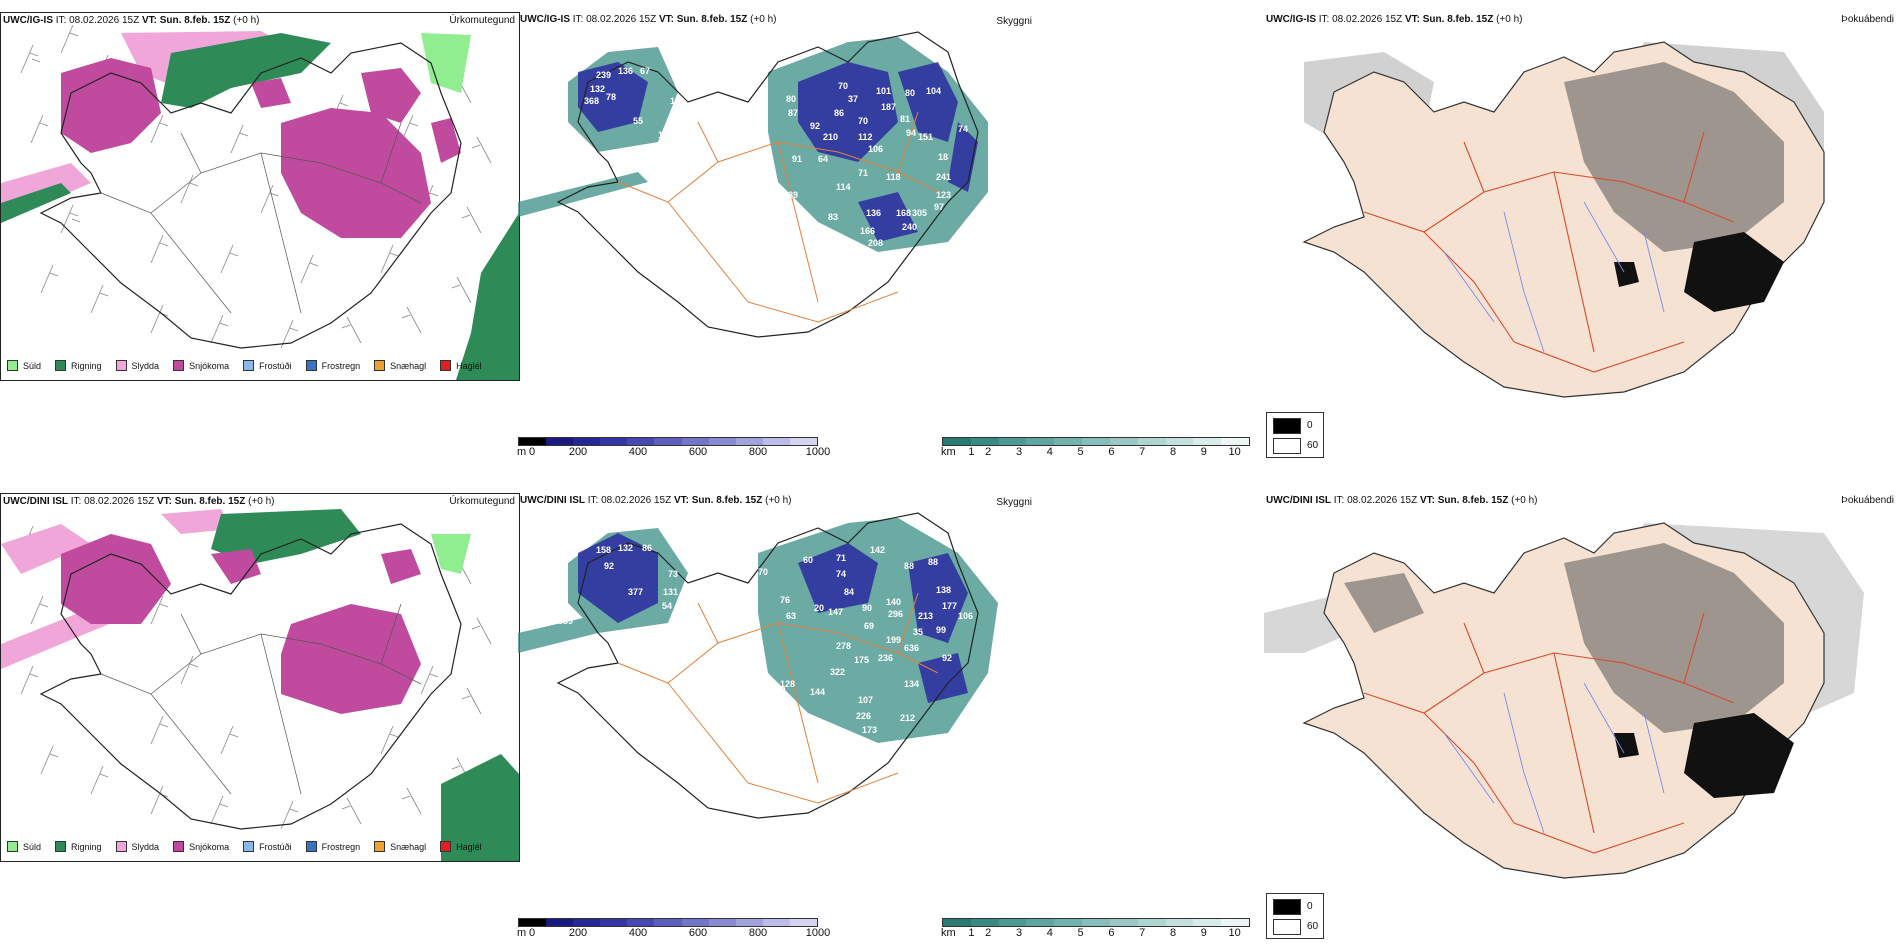 This screenshot has width=1900, height=950. I want to click on svg-text: 76, so click(785, 600).